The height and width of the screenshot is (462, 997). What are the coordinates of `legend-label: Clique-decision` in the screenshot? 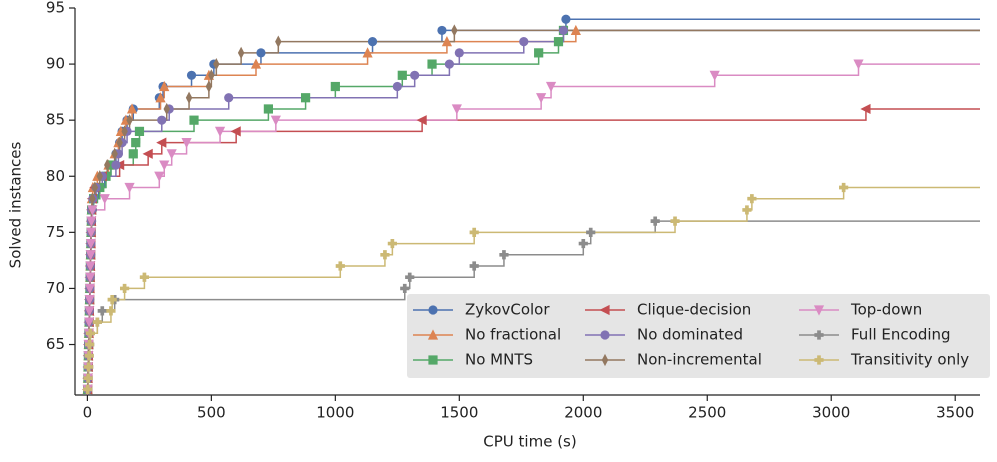 It's located at (694, 310).